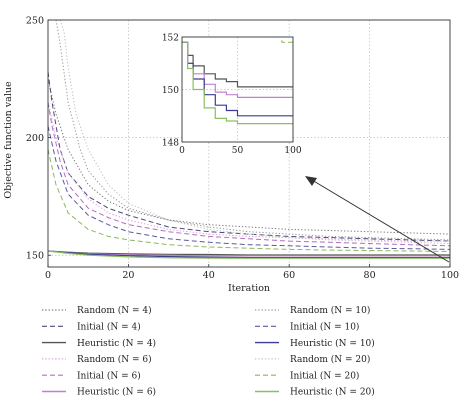  I want to click on legend-label-11: Heuristic (N = 20), so click(332, 392).